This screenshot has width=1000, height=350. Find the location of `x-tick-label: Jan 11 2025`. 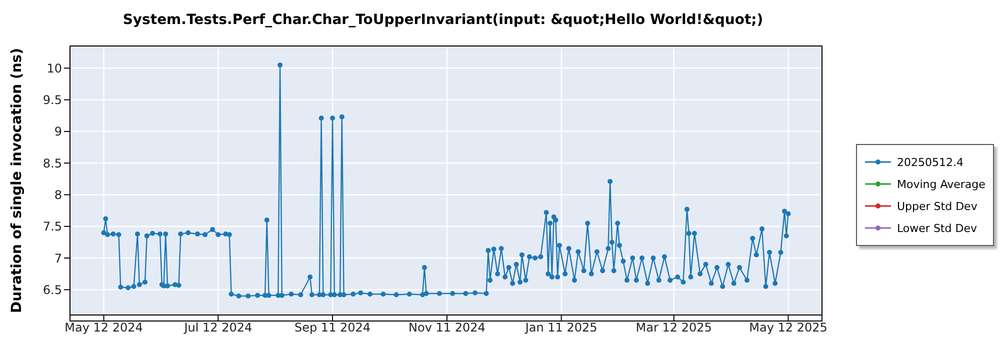

x-tick-label: Jan 11 2025 is located at coordinates (561, 327).